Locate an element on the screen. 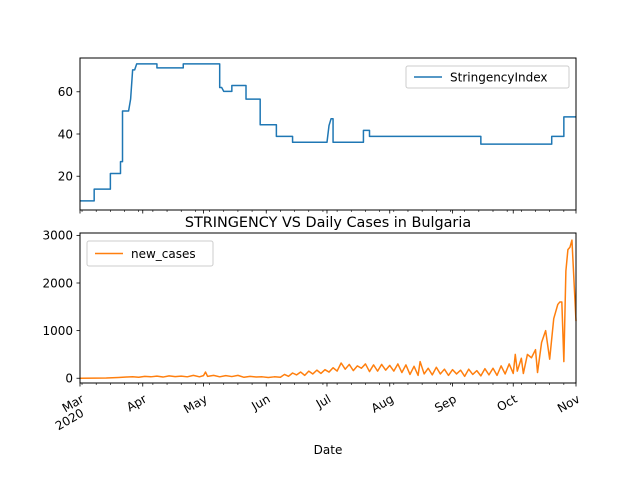  top-y-ticks: 20 40 60 is located at coordinates (69, 134).